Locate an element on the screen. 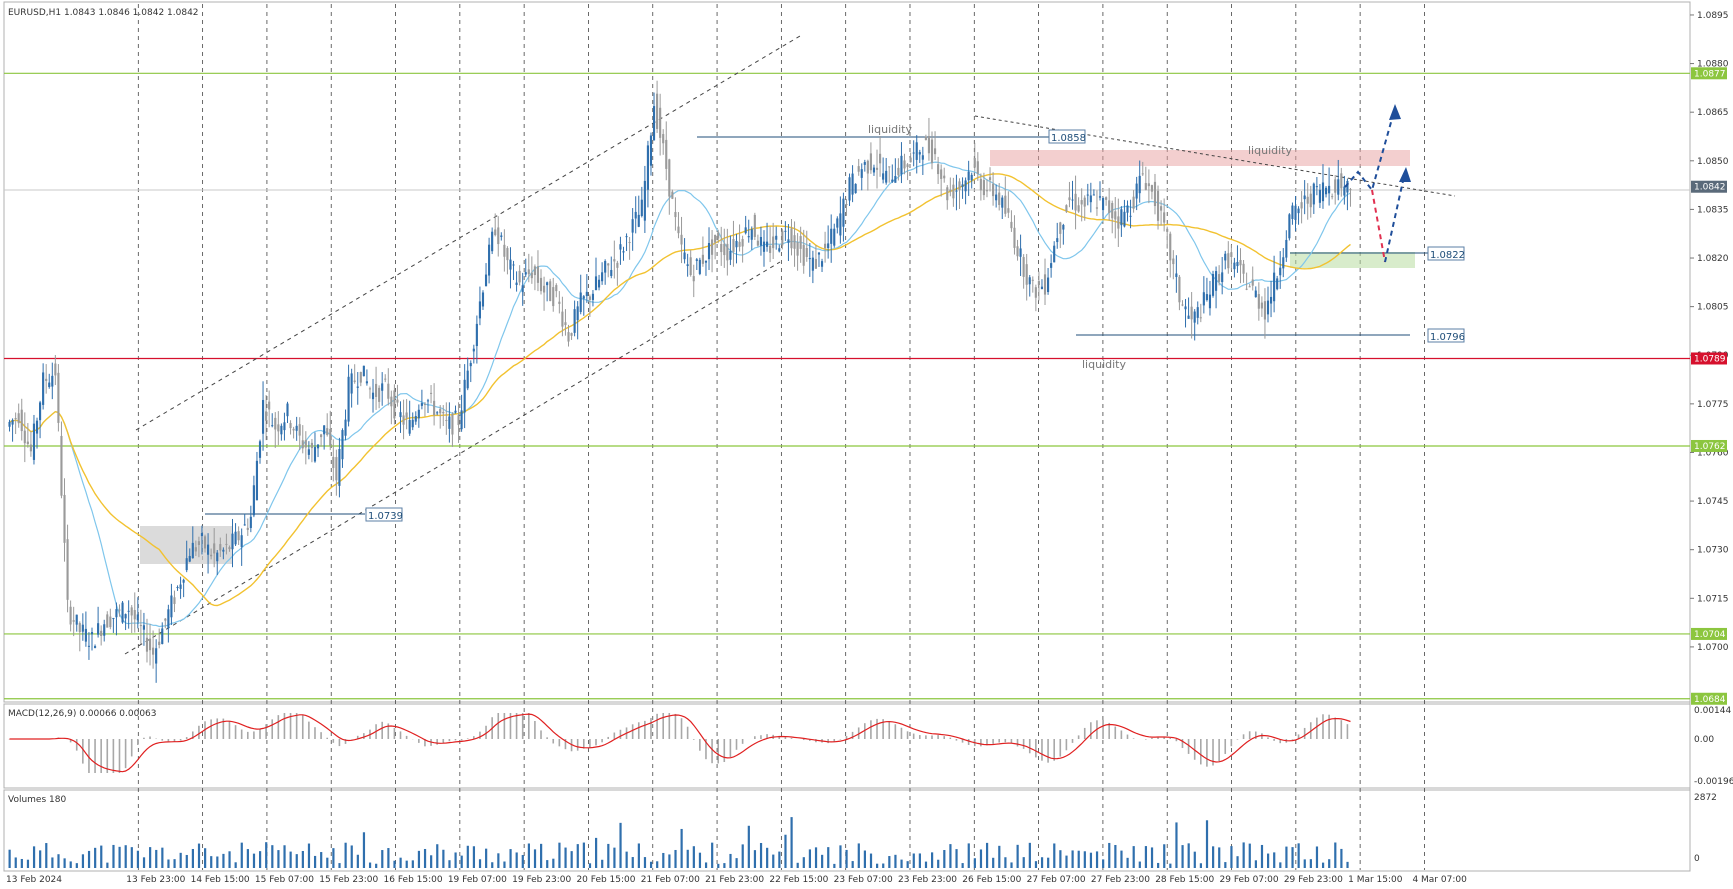 The width and height of the screenshot is (1733, 889). price-tick-label: 1.0820 is located at coordinates (1713, 259).